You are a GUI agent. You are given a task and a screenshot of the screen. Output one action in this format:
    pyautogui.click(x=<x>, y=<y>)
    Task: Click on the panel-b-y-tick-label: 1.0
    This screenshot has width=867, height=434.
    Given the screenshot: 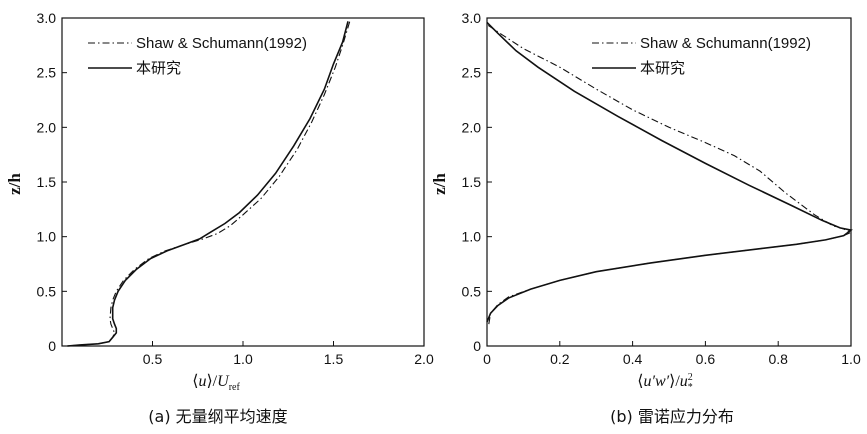 What is the action you would take?
    pyautogui.click(x=472, y=237)
    